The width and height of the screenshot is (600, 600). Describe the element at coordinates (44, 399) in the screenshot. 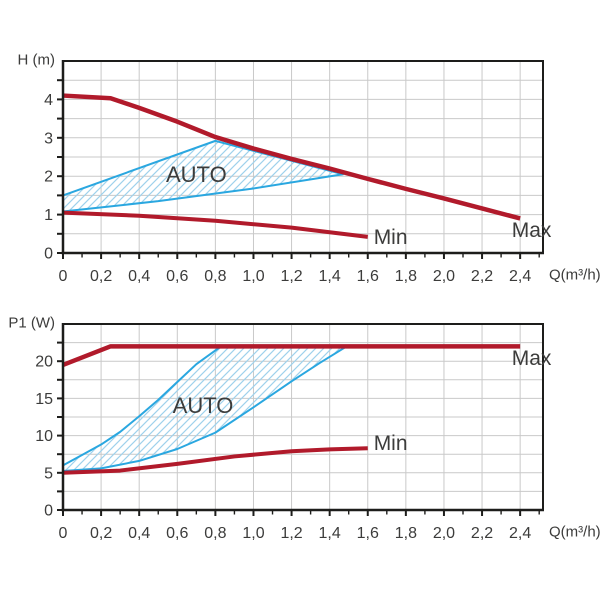

I see `svg-text: 15` at that location.